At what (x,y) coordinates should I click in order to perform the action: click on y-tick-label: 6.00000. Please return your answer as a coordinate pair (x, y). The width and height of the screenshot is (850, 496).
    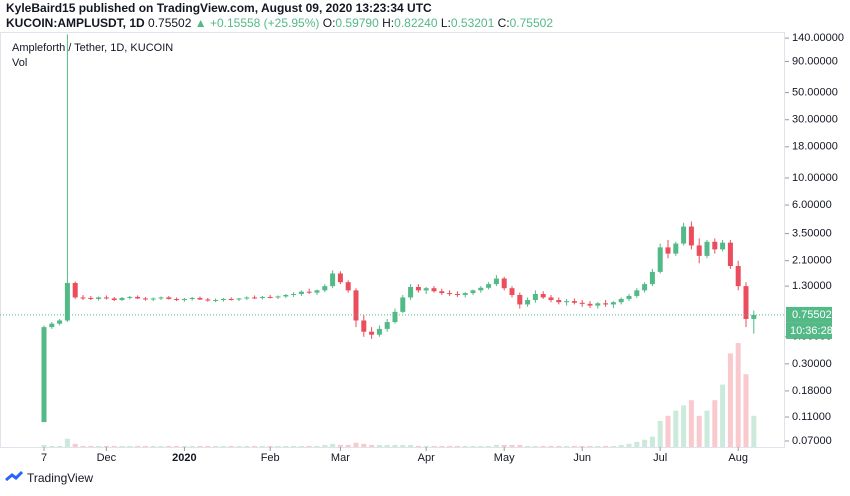
    Looking at the image, I should click on (812, 205).